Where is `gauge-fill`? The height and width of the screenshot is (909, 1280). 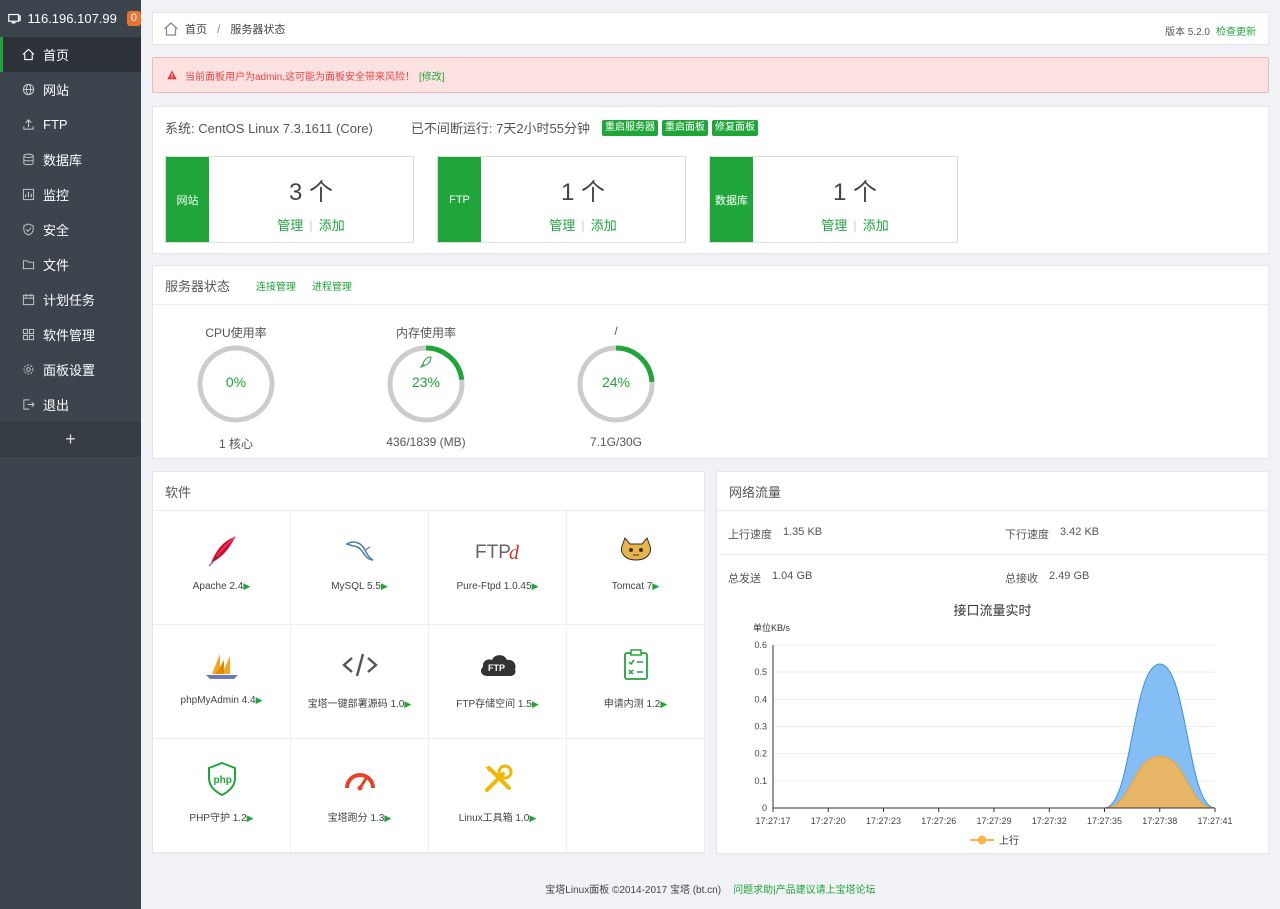
gauge-fill is located at coordinates (616, 384).